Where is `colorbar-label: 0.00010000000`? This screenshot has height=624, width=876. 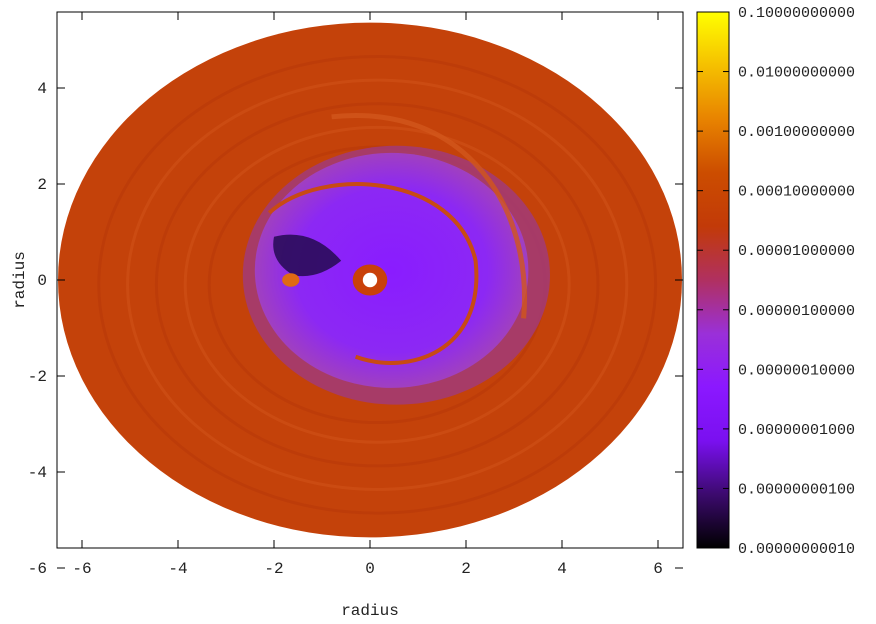 colorbar-label: 0.00010000000 is located at coordinates (796, 192).